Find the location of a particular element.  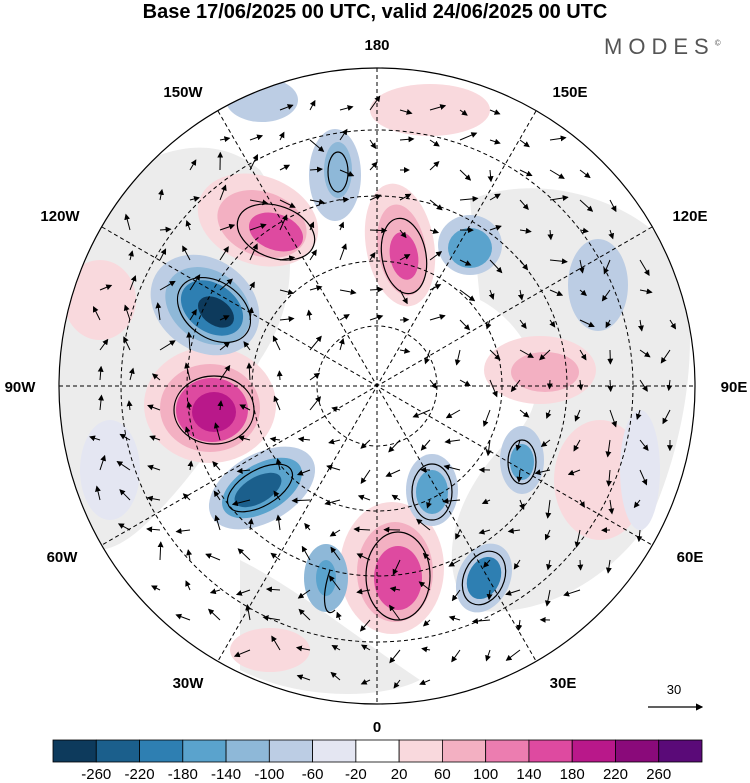

lon-label-150e: 150E is located at coordinates (569, 92).